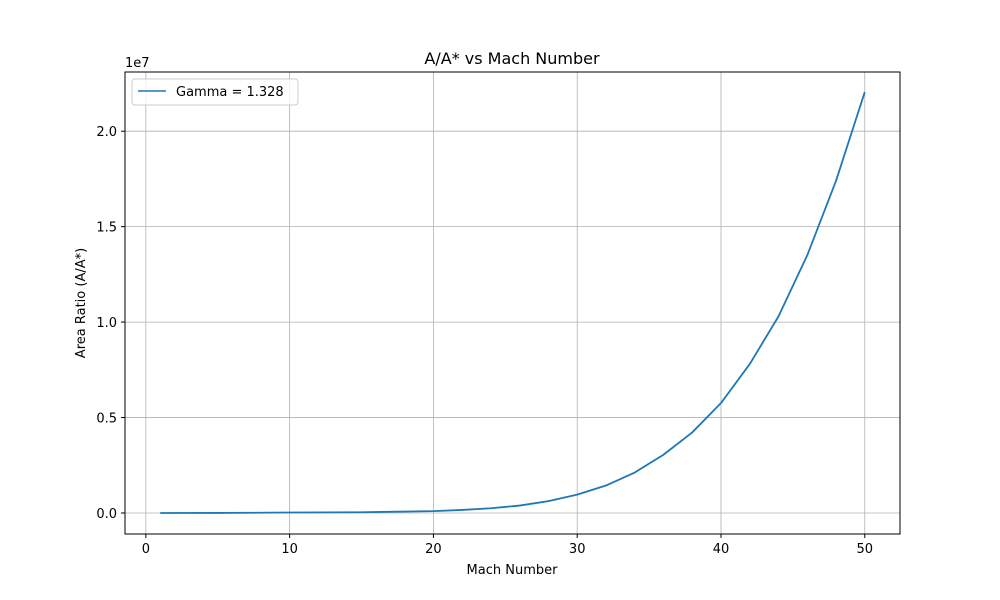 The width and height of the screenshot is (1000, 600). I want to click on x-tick-label: 10, so click(289, 549).